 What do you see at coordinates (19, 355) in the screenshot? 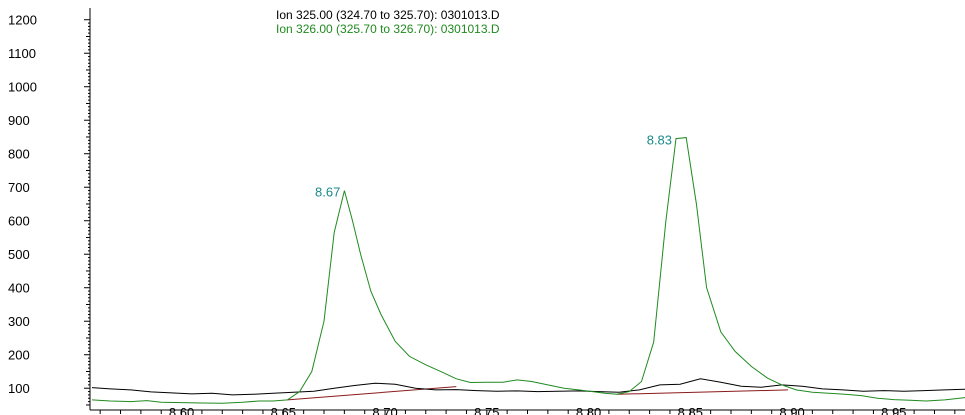
I see `y-tick-label: 200` at bounding box center [19, 355].